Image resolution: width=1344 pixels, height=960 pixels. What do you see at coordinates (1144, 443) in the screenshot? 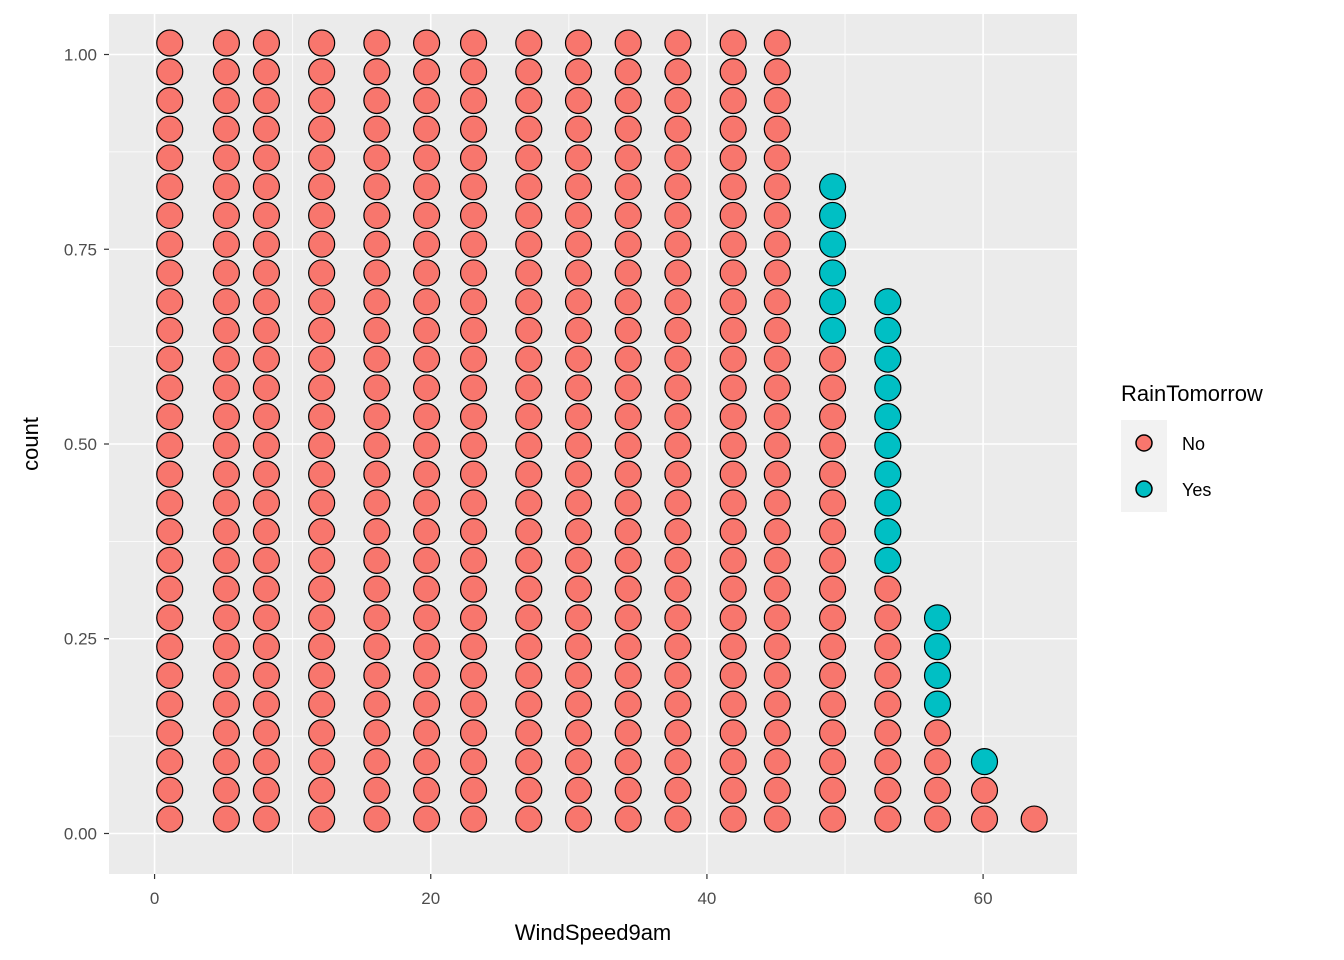
I see `legend-swatch-no` at bounding box center [1144, 443].